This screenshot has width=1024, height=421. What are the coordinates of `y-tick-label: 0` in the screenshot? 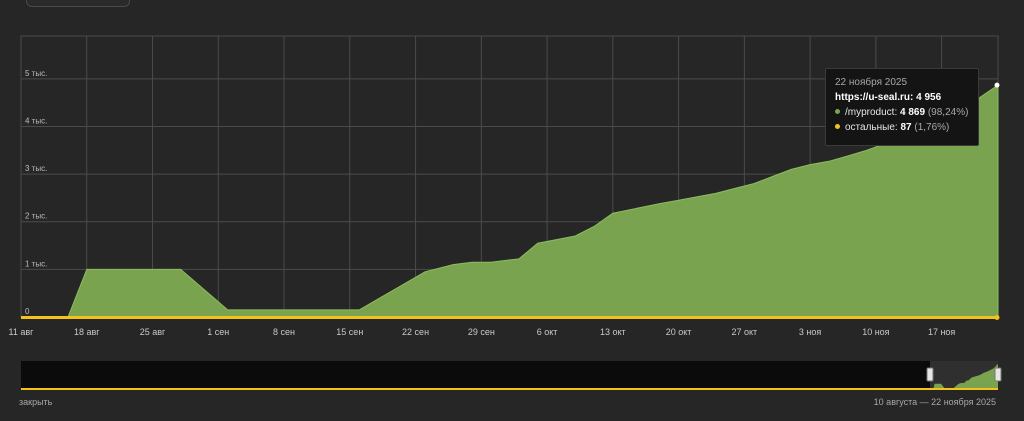 It's located at (27, 311).